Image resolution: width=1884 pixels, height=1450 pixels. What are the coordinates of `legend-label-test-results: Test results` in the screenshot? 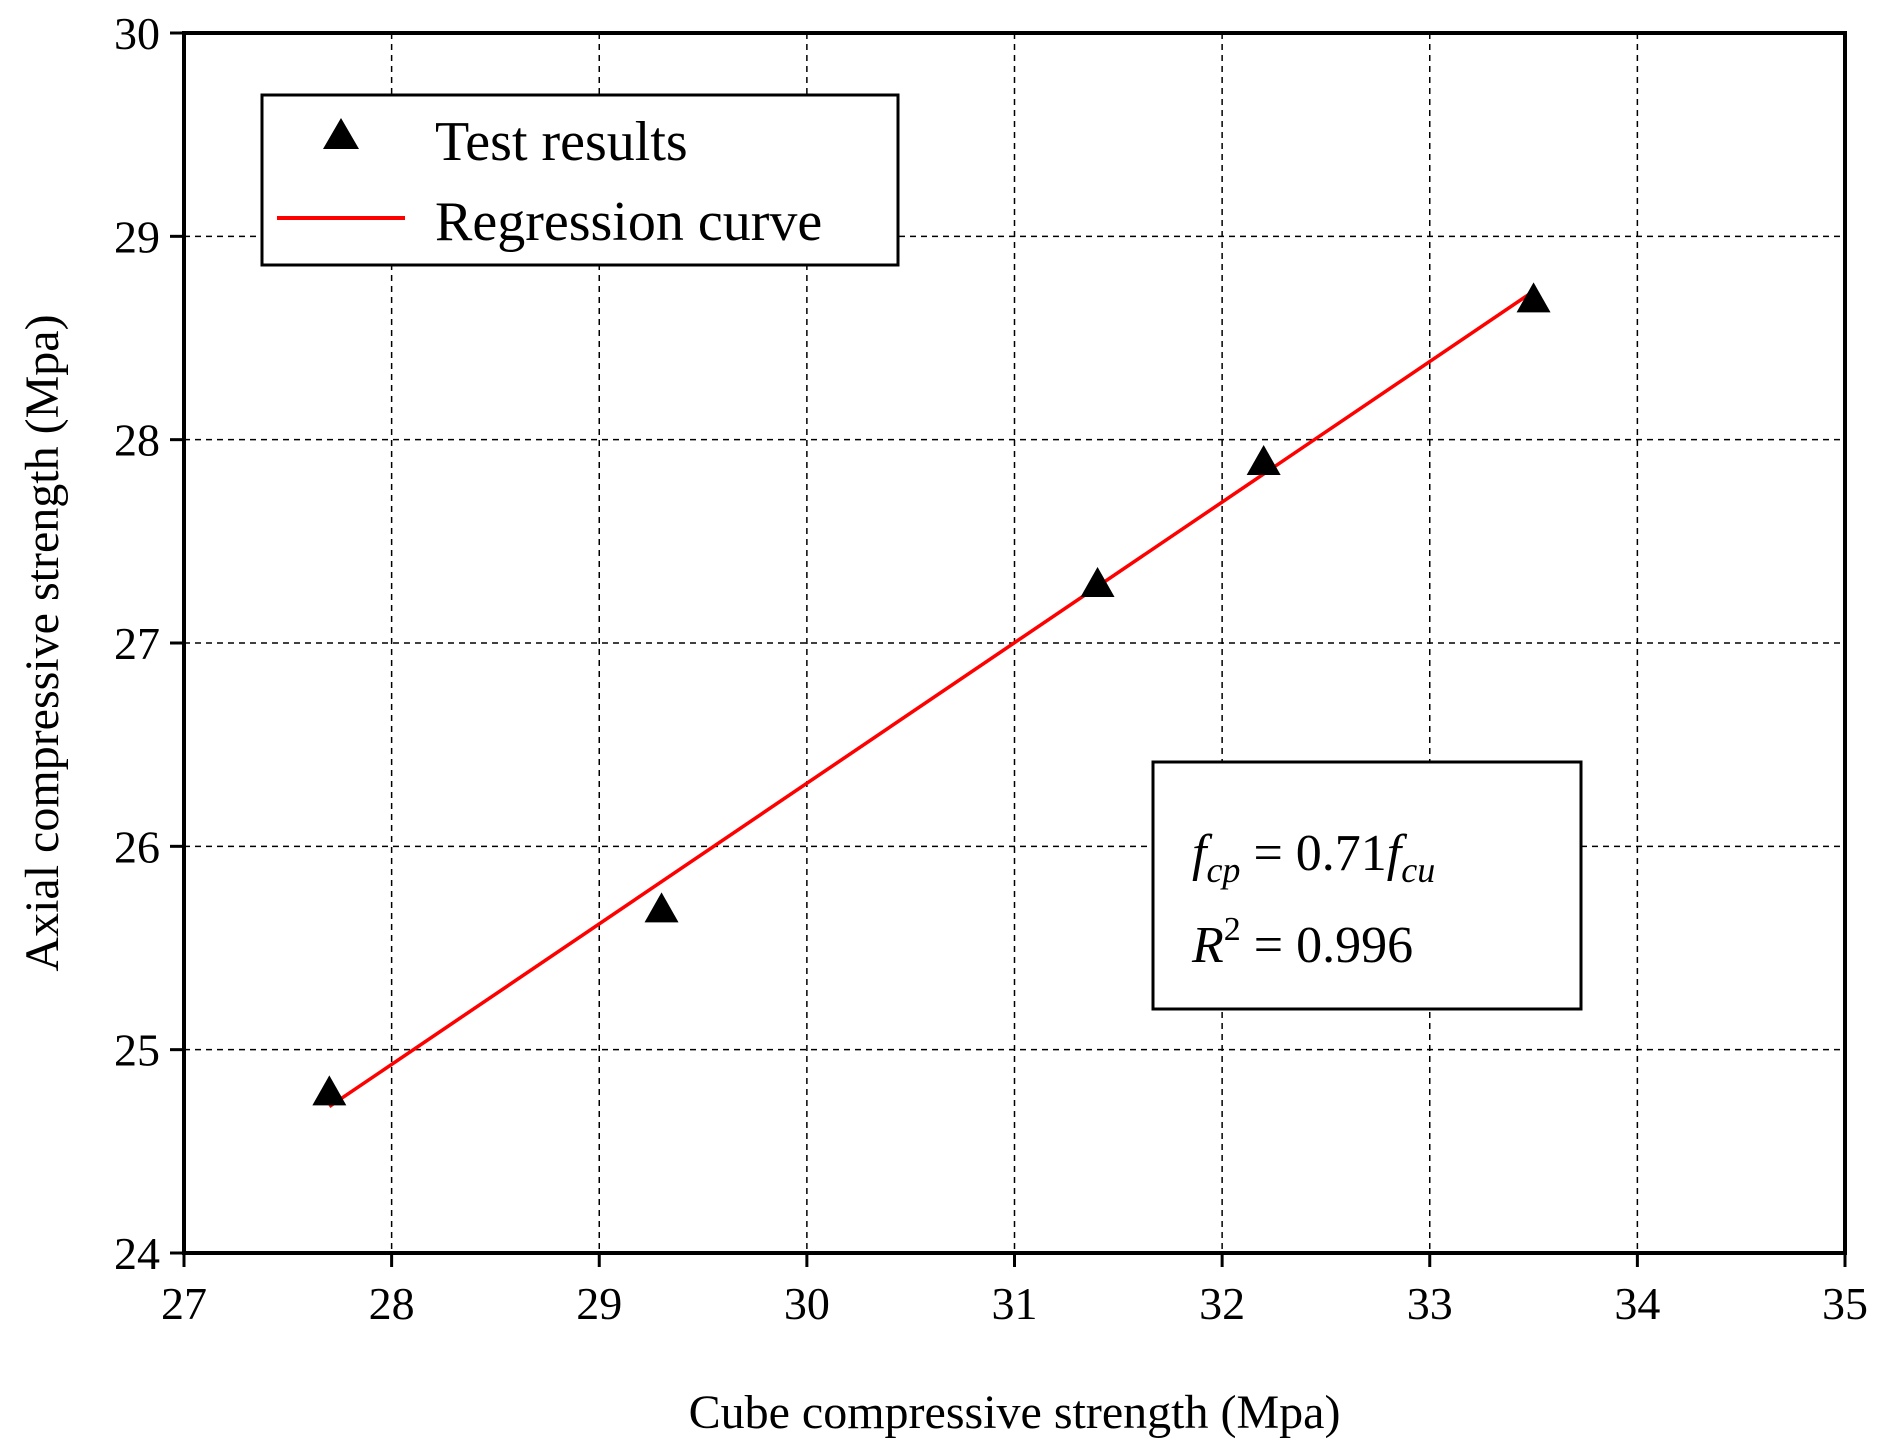 It's located at (561, 142).